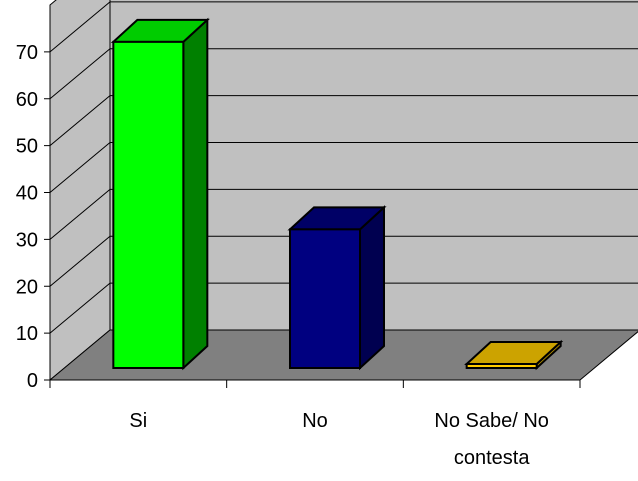 Image resolution: width=638 pixels, height=481 pixels. What do you see at coordinates (80, 191) in the screenshot?
I see `side-wall` at bounding box center [80, 191].